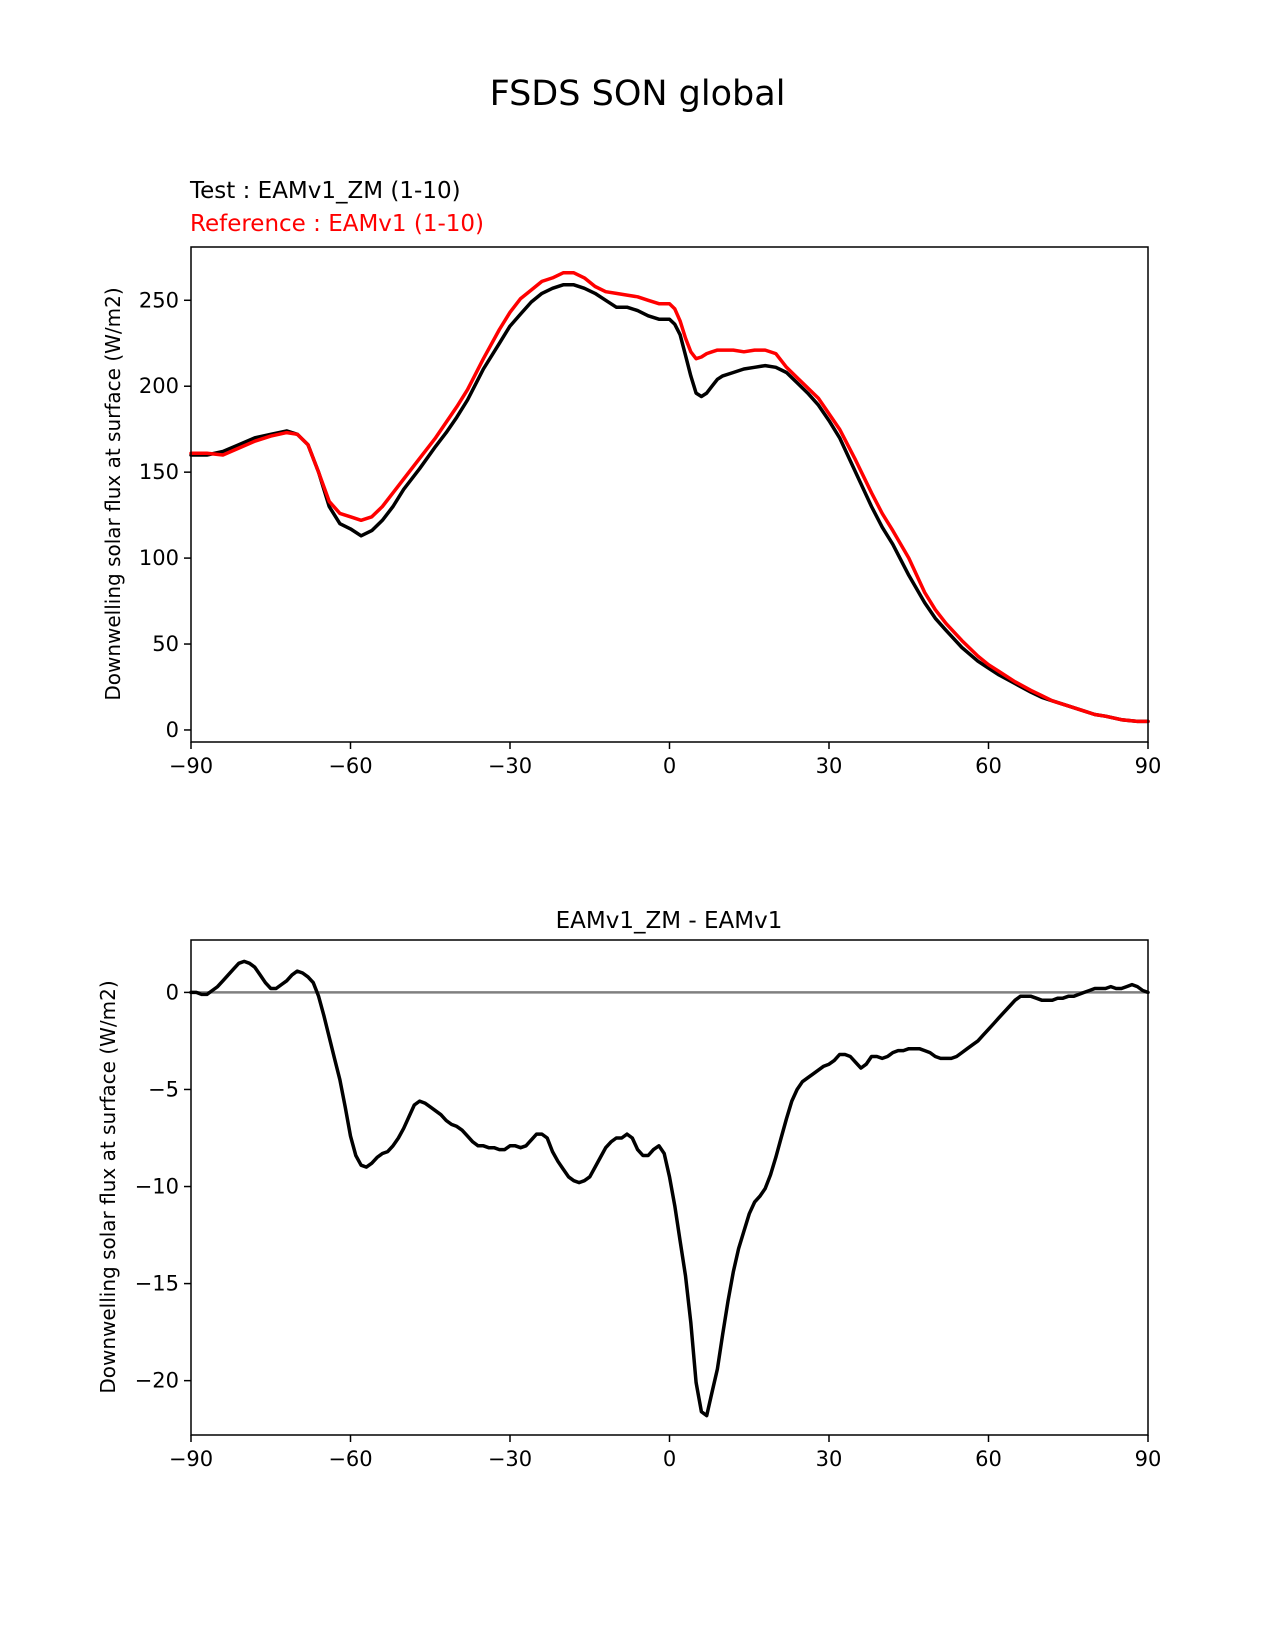  Describe the element at coordinates (337, 224) in the screenshot. I see `reference-label: Reference : EAMv1 (1-10)` at that location.